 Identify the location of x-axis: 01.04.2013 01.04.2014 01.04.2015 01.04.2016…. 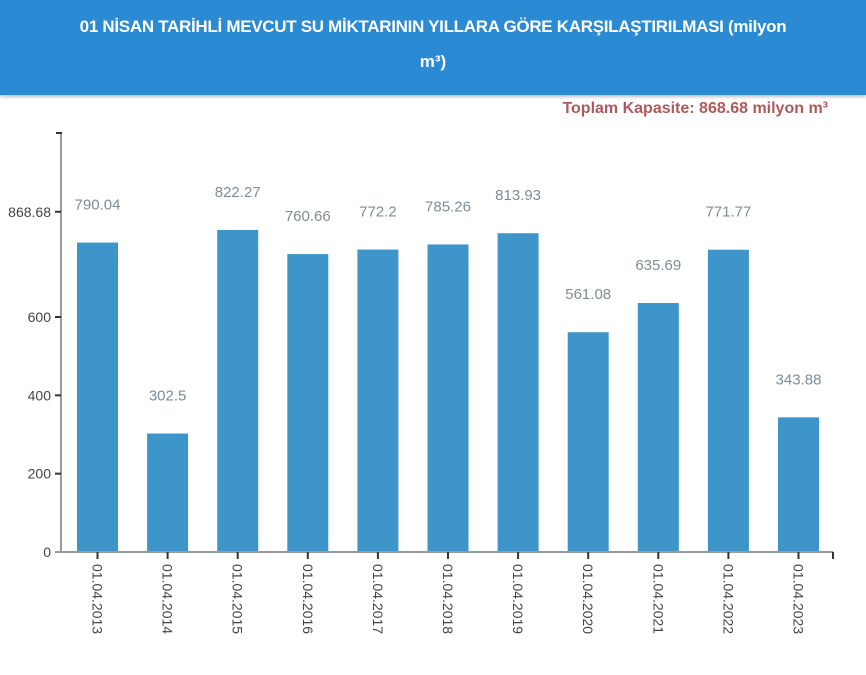
(444, 592).